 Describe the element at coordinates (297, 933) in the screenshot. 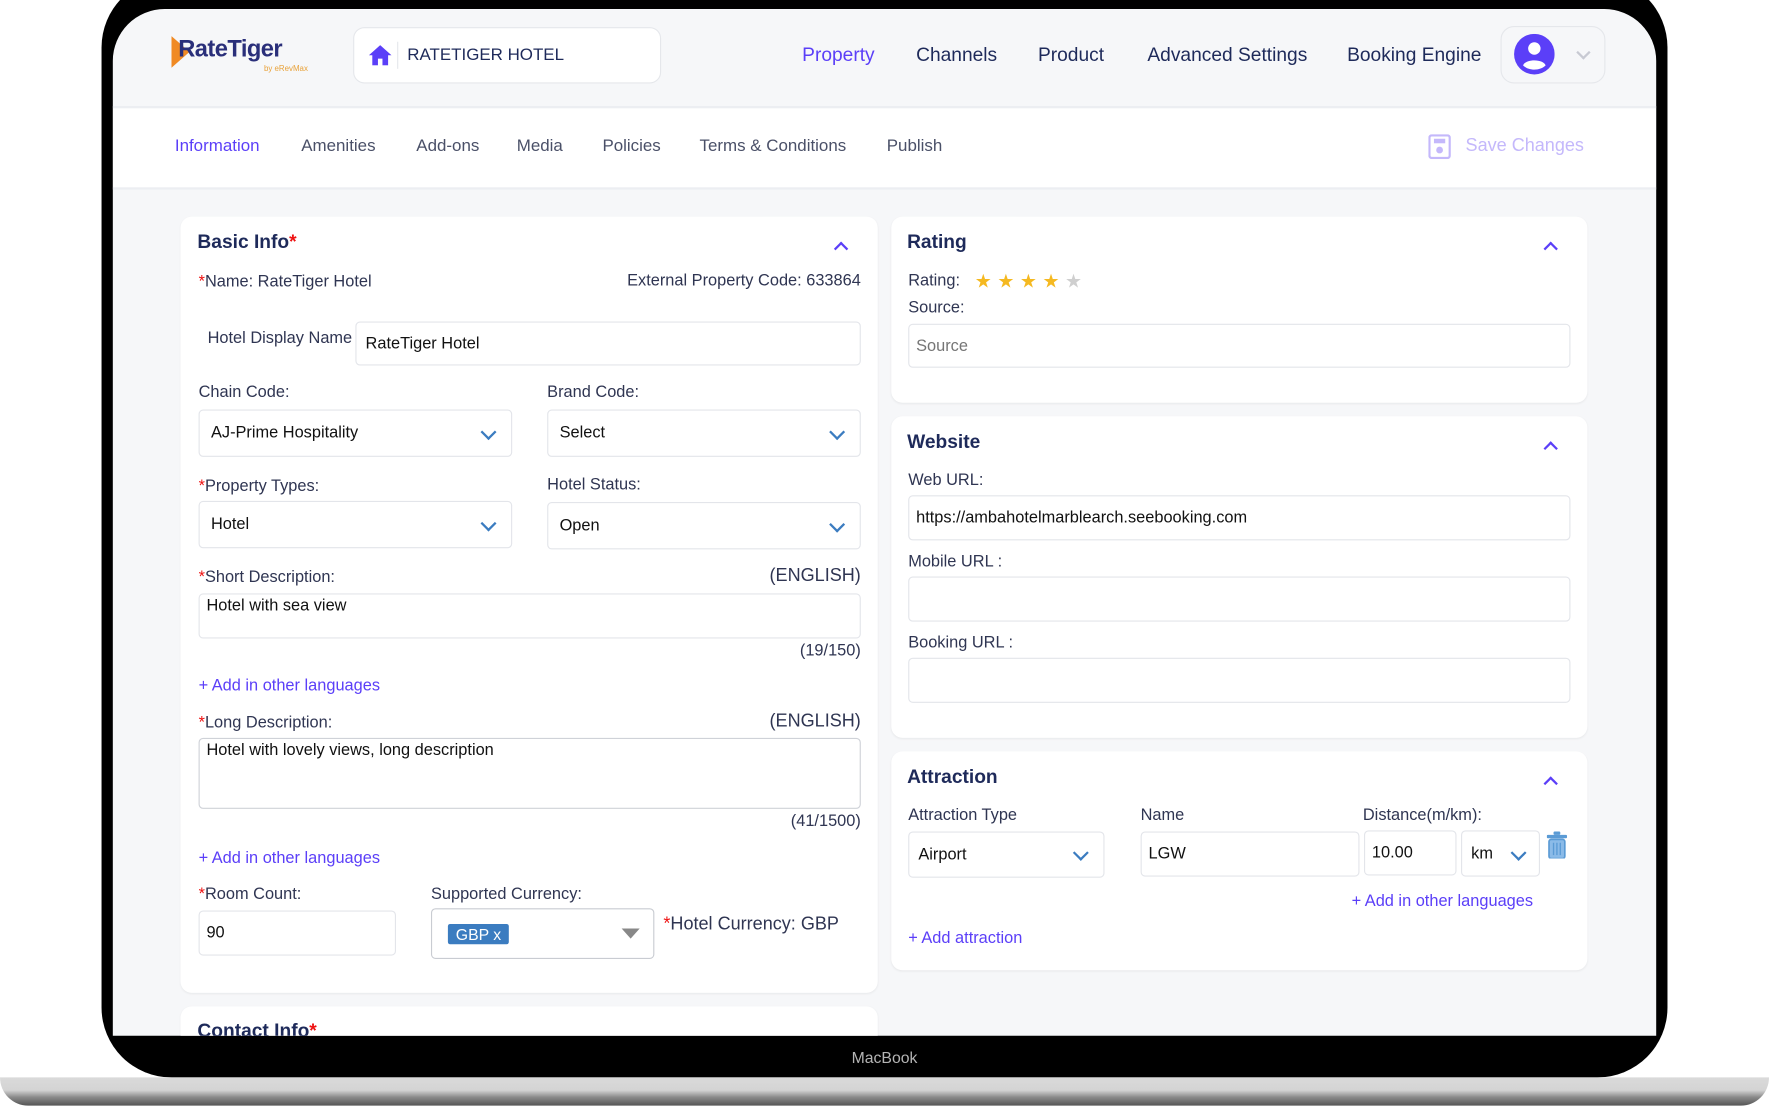

I see `room-count-input: 90` at that location.